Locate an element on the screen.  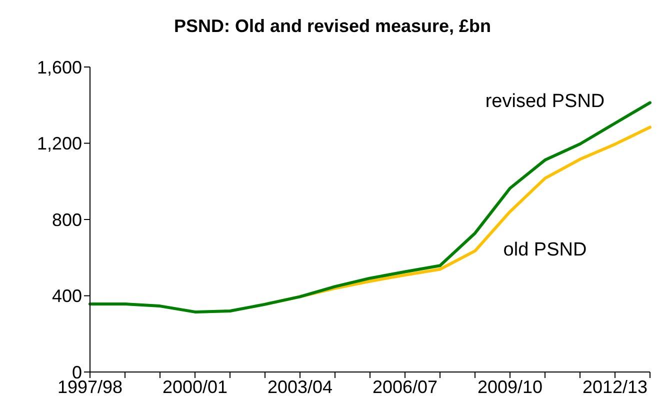
y-tick-label: 1,600 is located at coordinates (59, 67).